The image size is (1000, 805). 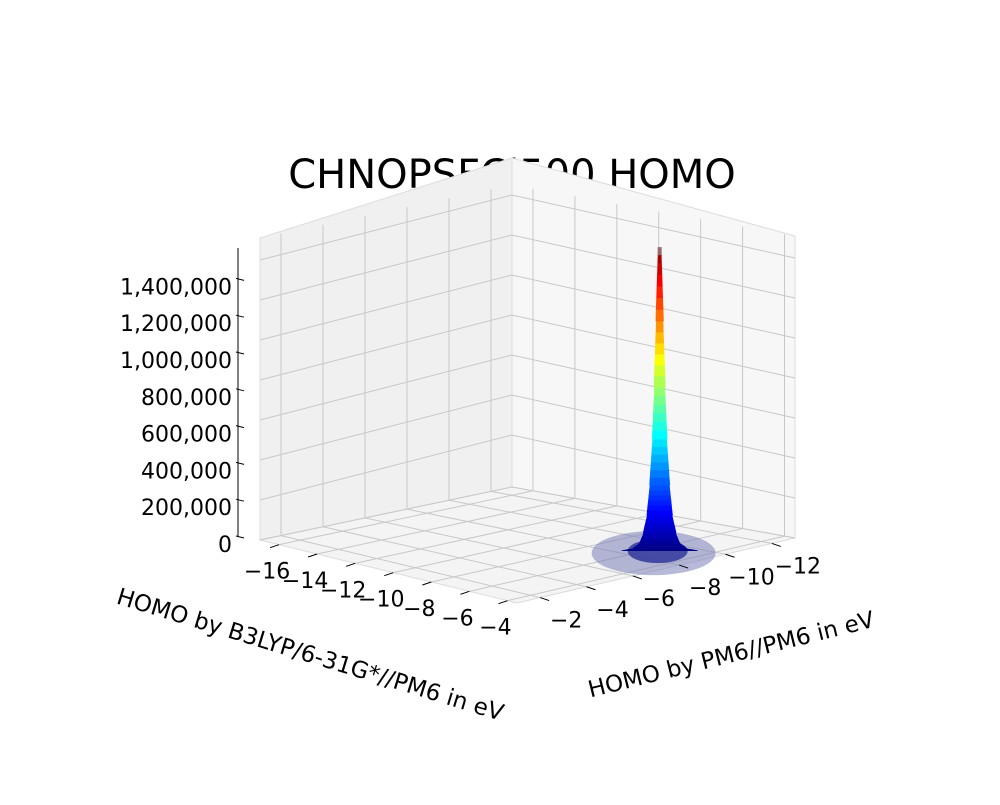 What do you see at coordinates (566, 621) in the screenshot?
I see `y-tick-label: −2` at bounding box center [566, 621].